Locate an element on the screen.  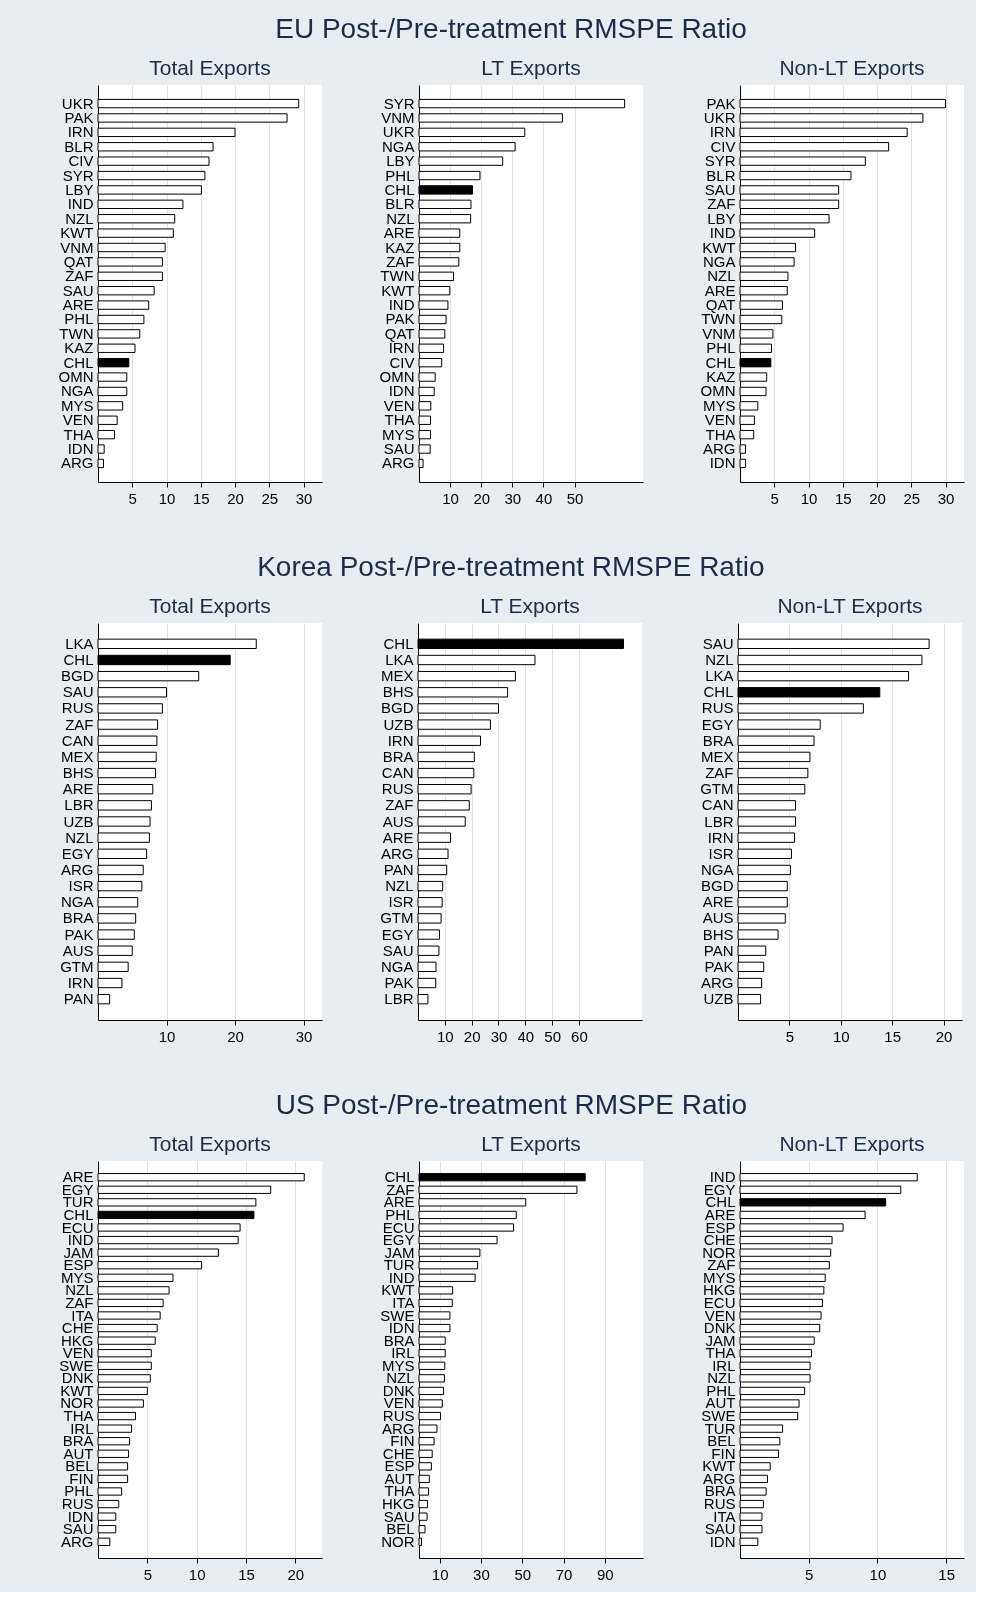
y-tick-label: THA is located at coordinates (78, 1416).